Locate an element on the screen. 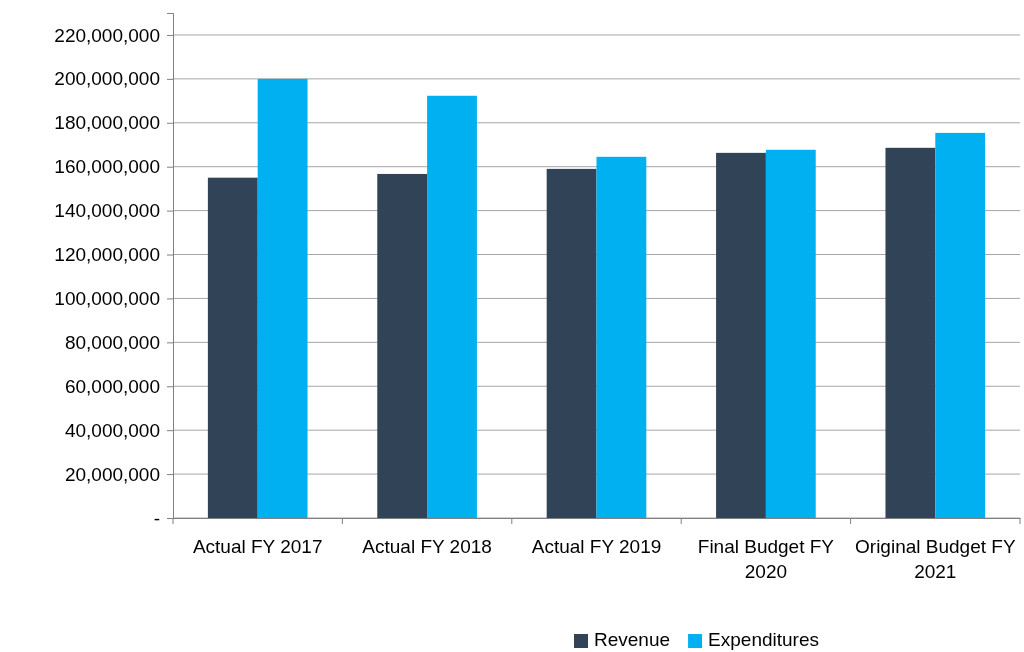 This screenshot has height=652, width=1024. legend-label: Expenditures is located at coordinates (763, 639).